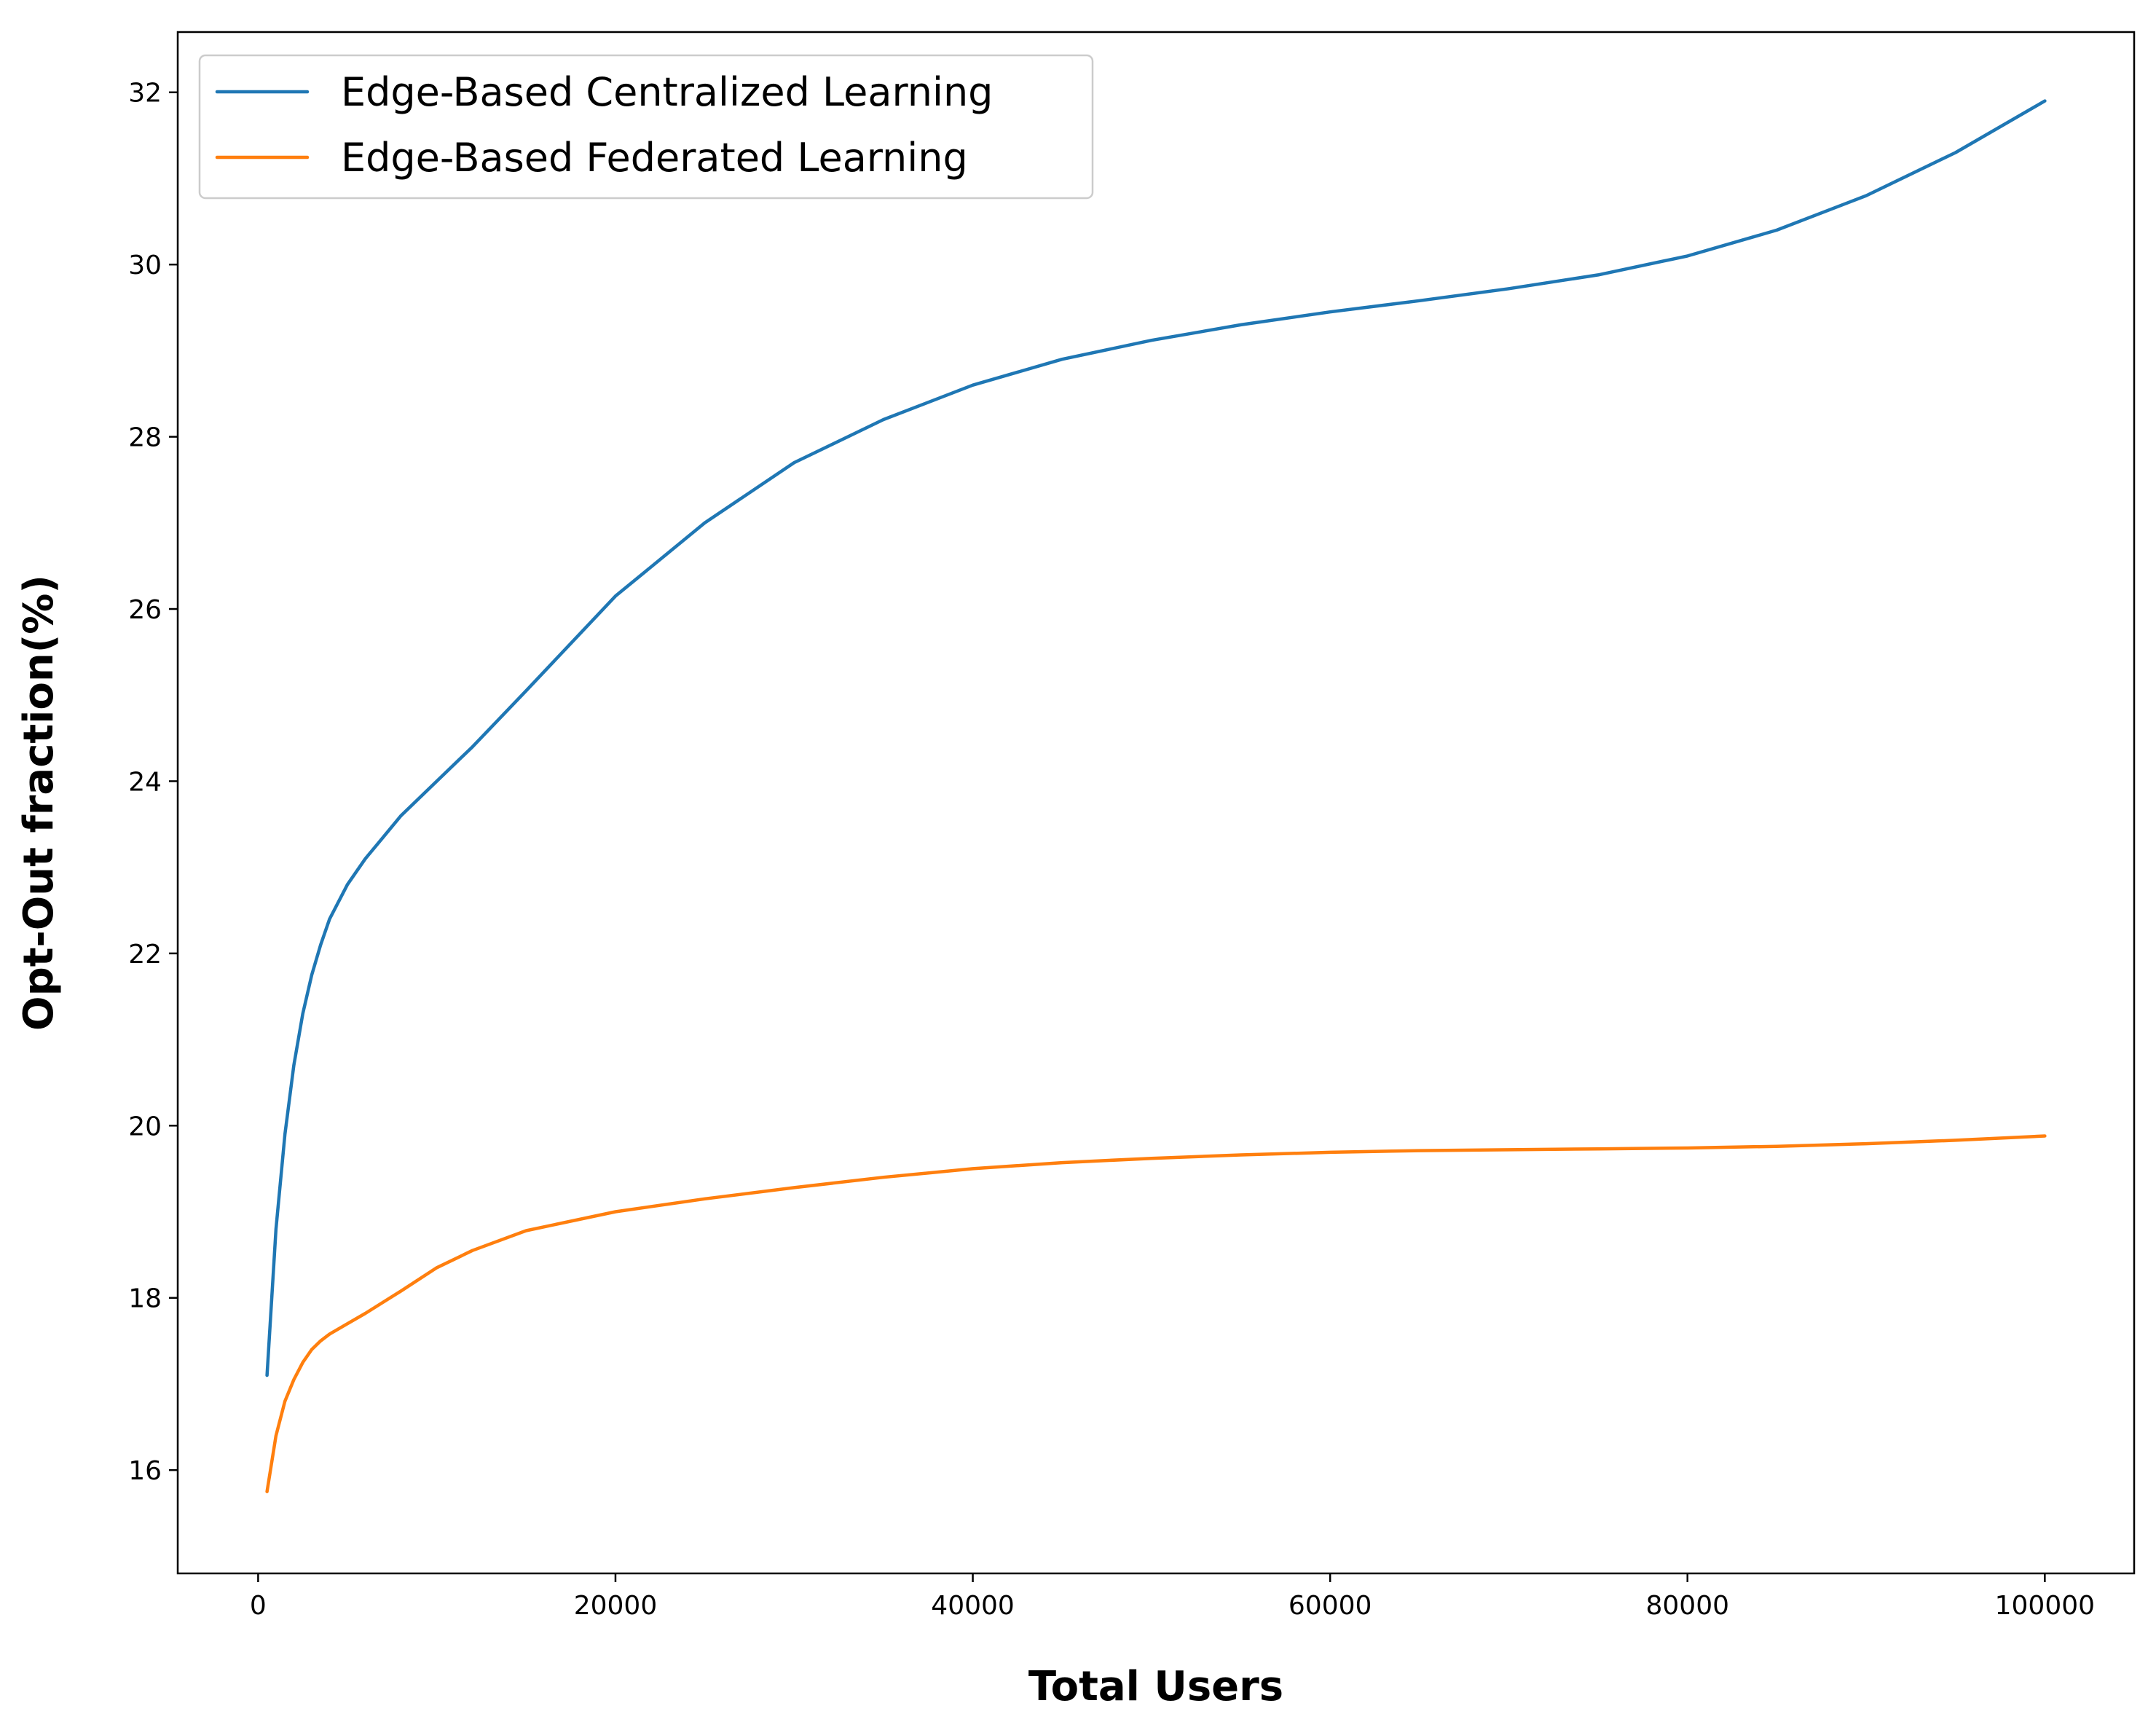 The image size is (2156, 1722). Describe the element at coordinates (145, 438) in the screenshot. I see `y-tick-label: 28` at that location.